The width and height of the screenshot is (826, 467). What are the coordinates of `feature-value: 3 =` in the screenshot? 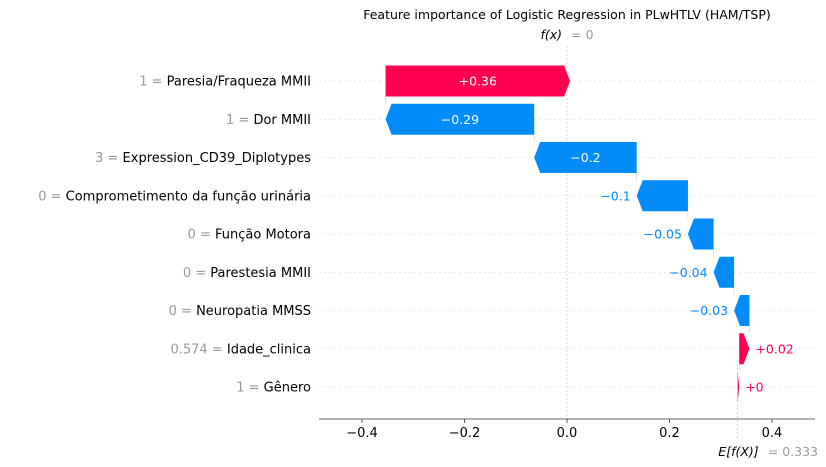 It's located at (108, 158).